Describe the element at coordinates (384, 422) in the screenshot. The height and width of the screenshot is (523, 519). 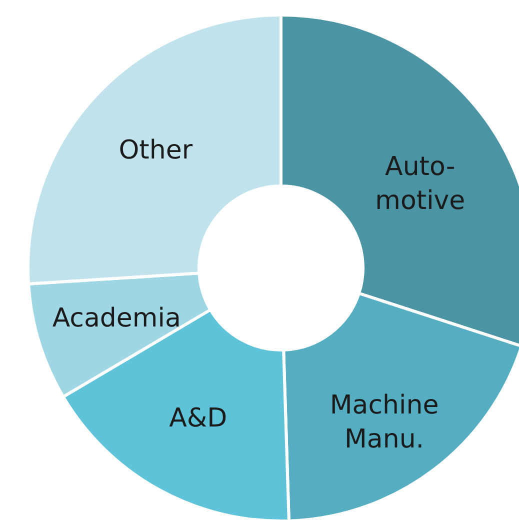
I see `slice-label: Machine Manu.` at that location.